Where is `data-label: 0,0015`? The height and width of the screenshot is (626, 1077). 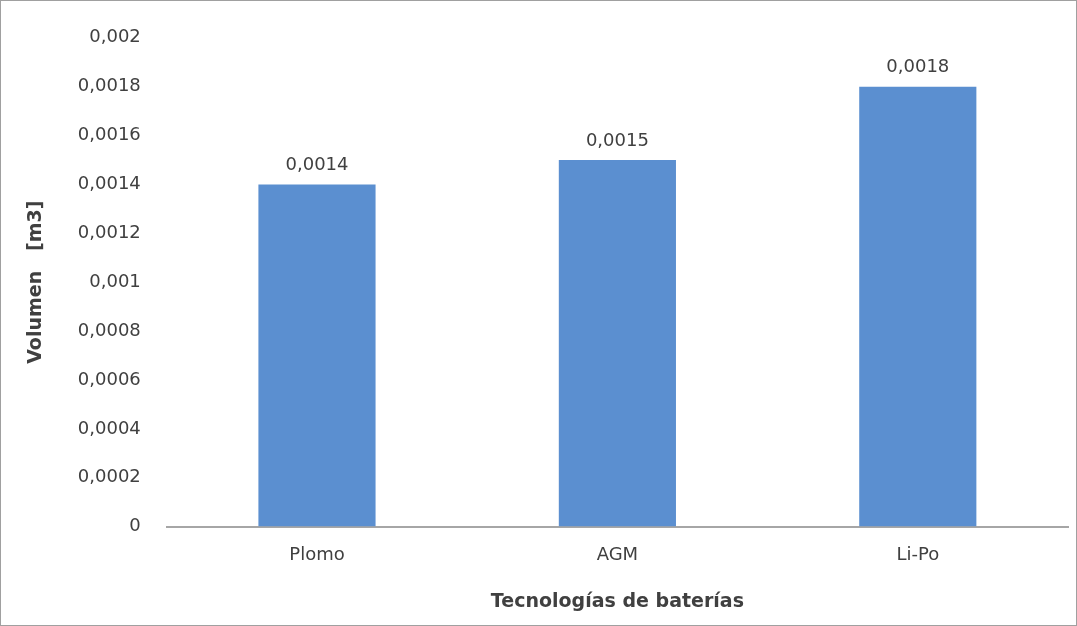 data-label: 0,0015 is located at coordinates (617, 139).